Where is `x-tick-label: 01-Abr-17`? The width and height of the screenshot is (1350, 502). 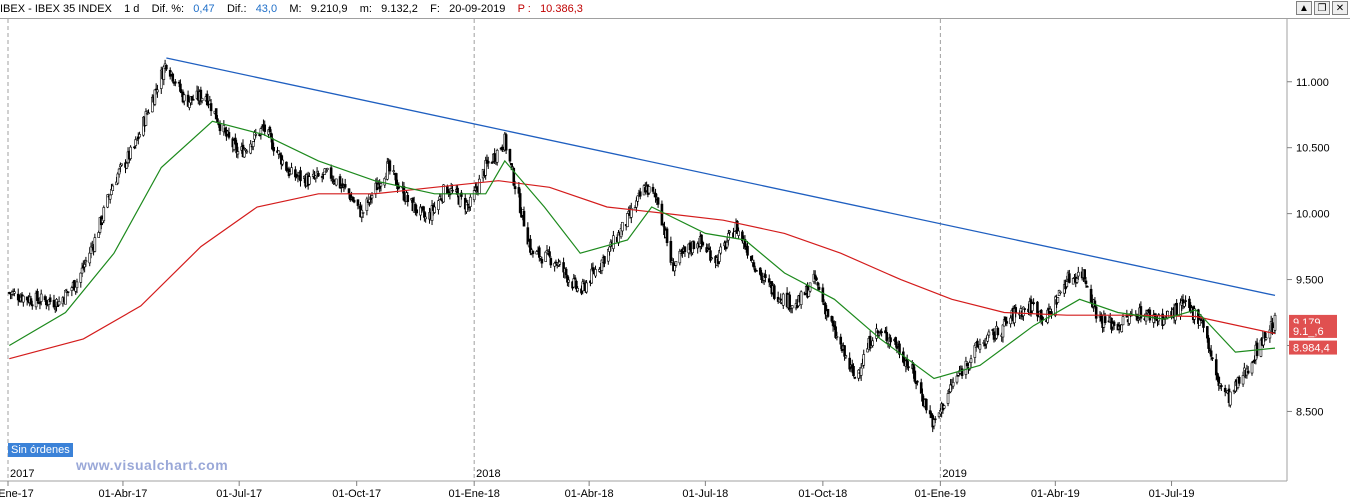
x-tick-label: 01-Abr-17 is located at coordinates (122, 494).